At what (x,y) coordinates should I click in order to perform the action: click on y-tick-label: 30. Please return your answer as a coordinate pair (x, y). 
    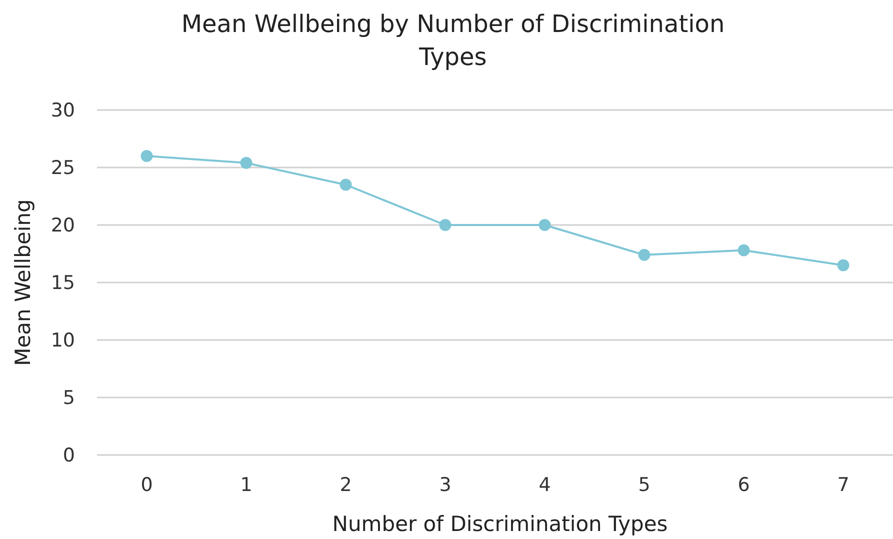
    Looking at the image, I should click on (62, 111).